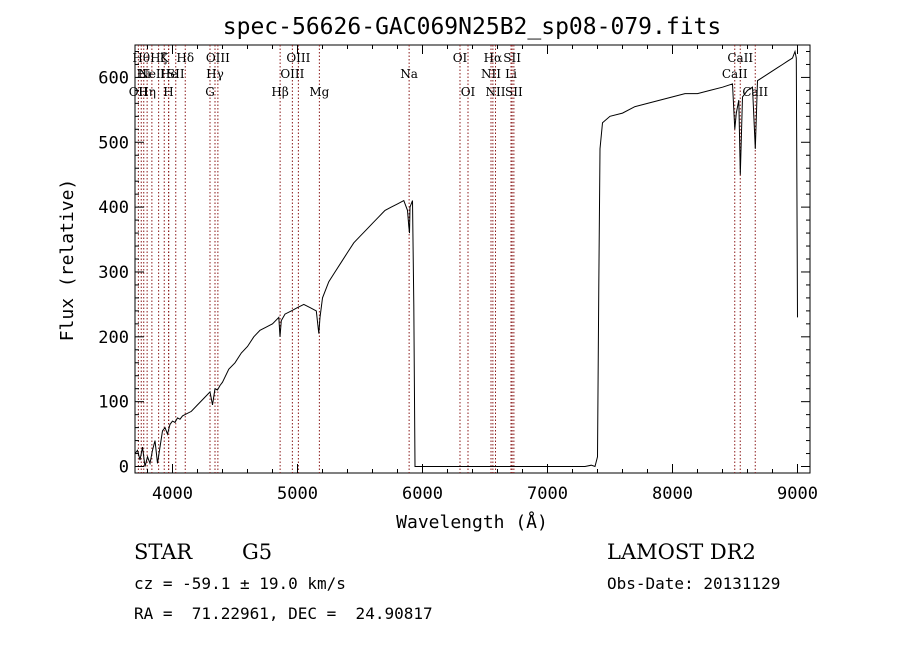 This screenshot has height=649, width=900. I want to click on x-tick-label: 7000, so click(547, 494).